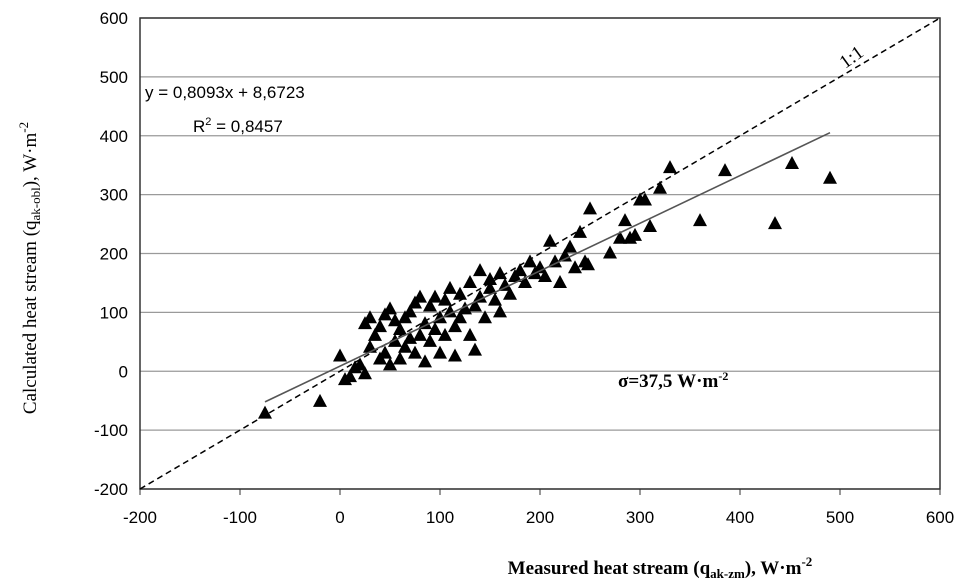 The height and width of the screenshot is (586, 965). What do you see at coordinates (114, 136) in the screenshot?
I see `y-tick-label: 400` at bounding box center [114, 136].